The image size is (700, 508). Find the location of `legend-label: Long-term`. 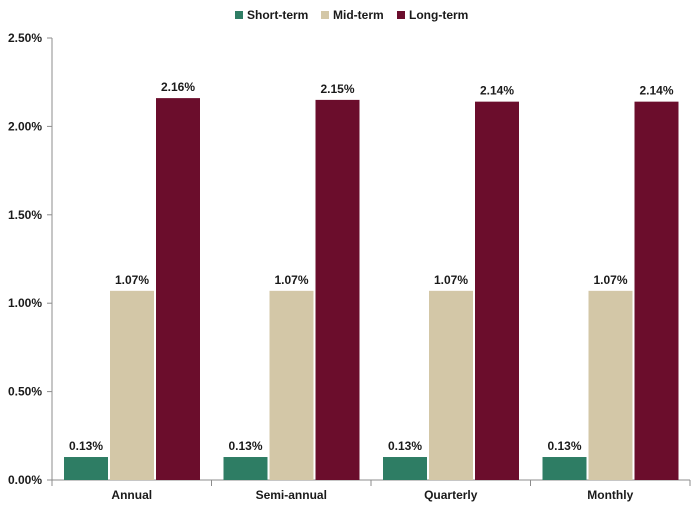

legend-label: Long-term is located at coordinates (438, 15).